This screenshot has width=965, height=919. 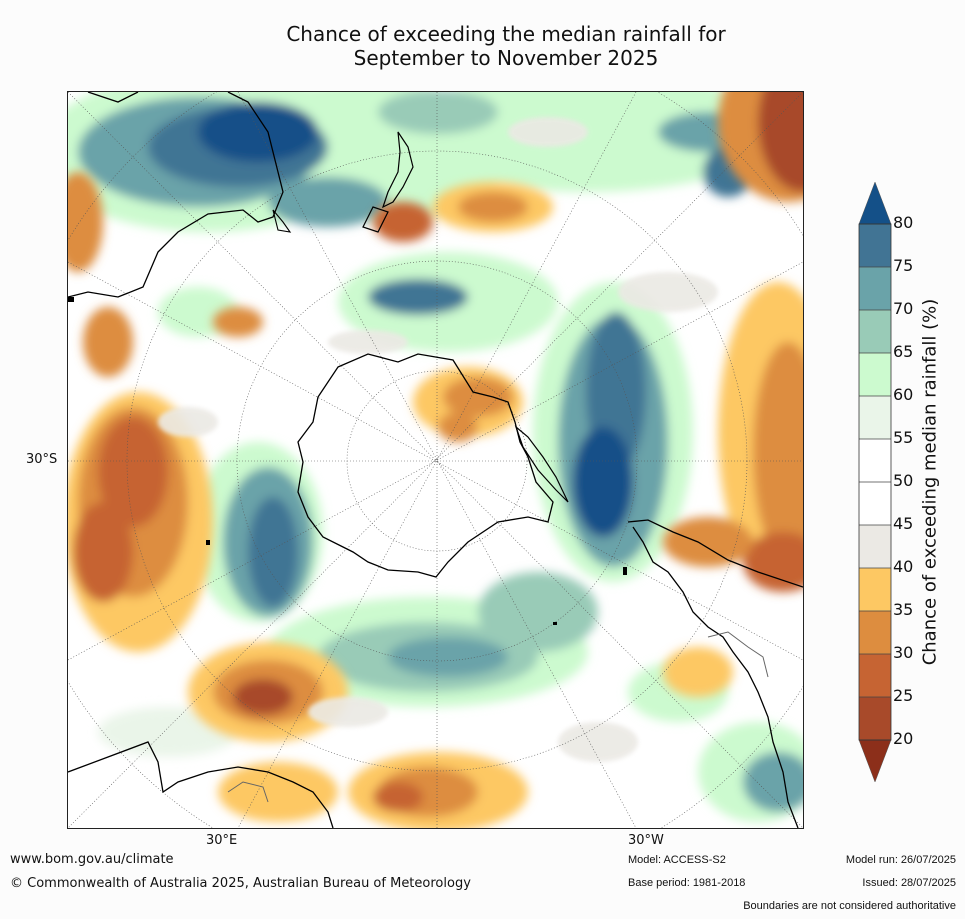 I want to click on longitude-label-30w: 30°W, so click(x=646, y=840).